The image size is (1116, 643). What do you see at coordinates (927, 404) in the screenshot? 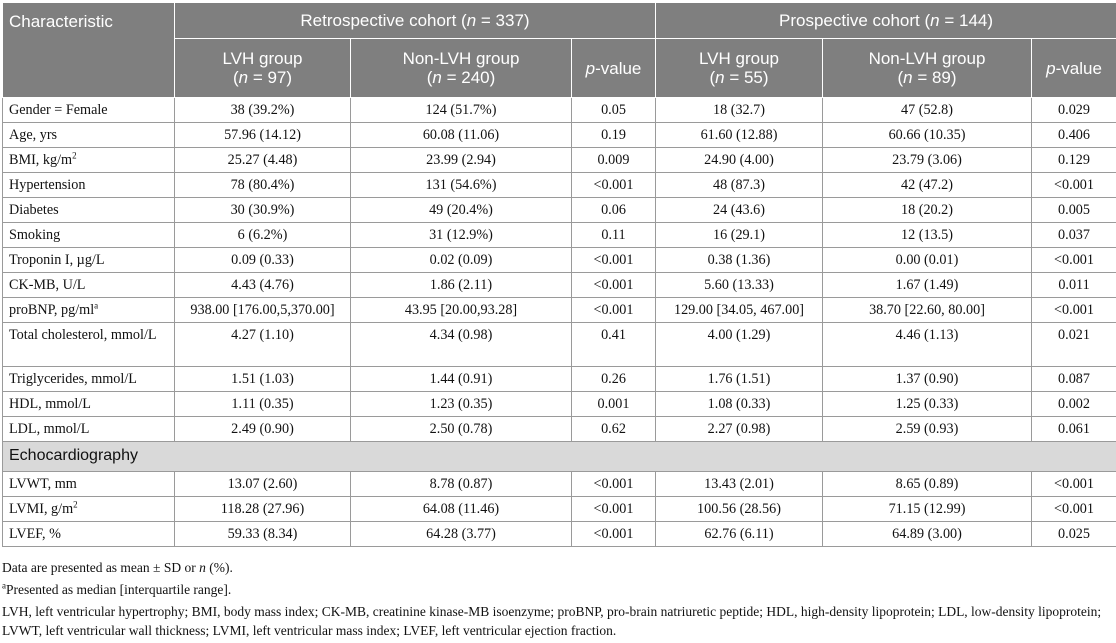
I see `table-cell: 1.25 (0.33)` at bounding box center [927, 404].